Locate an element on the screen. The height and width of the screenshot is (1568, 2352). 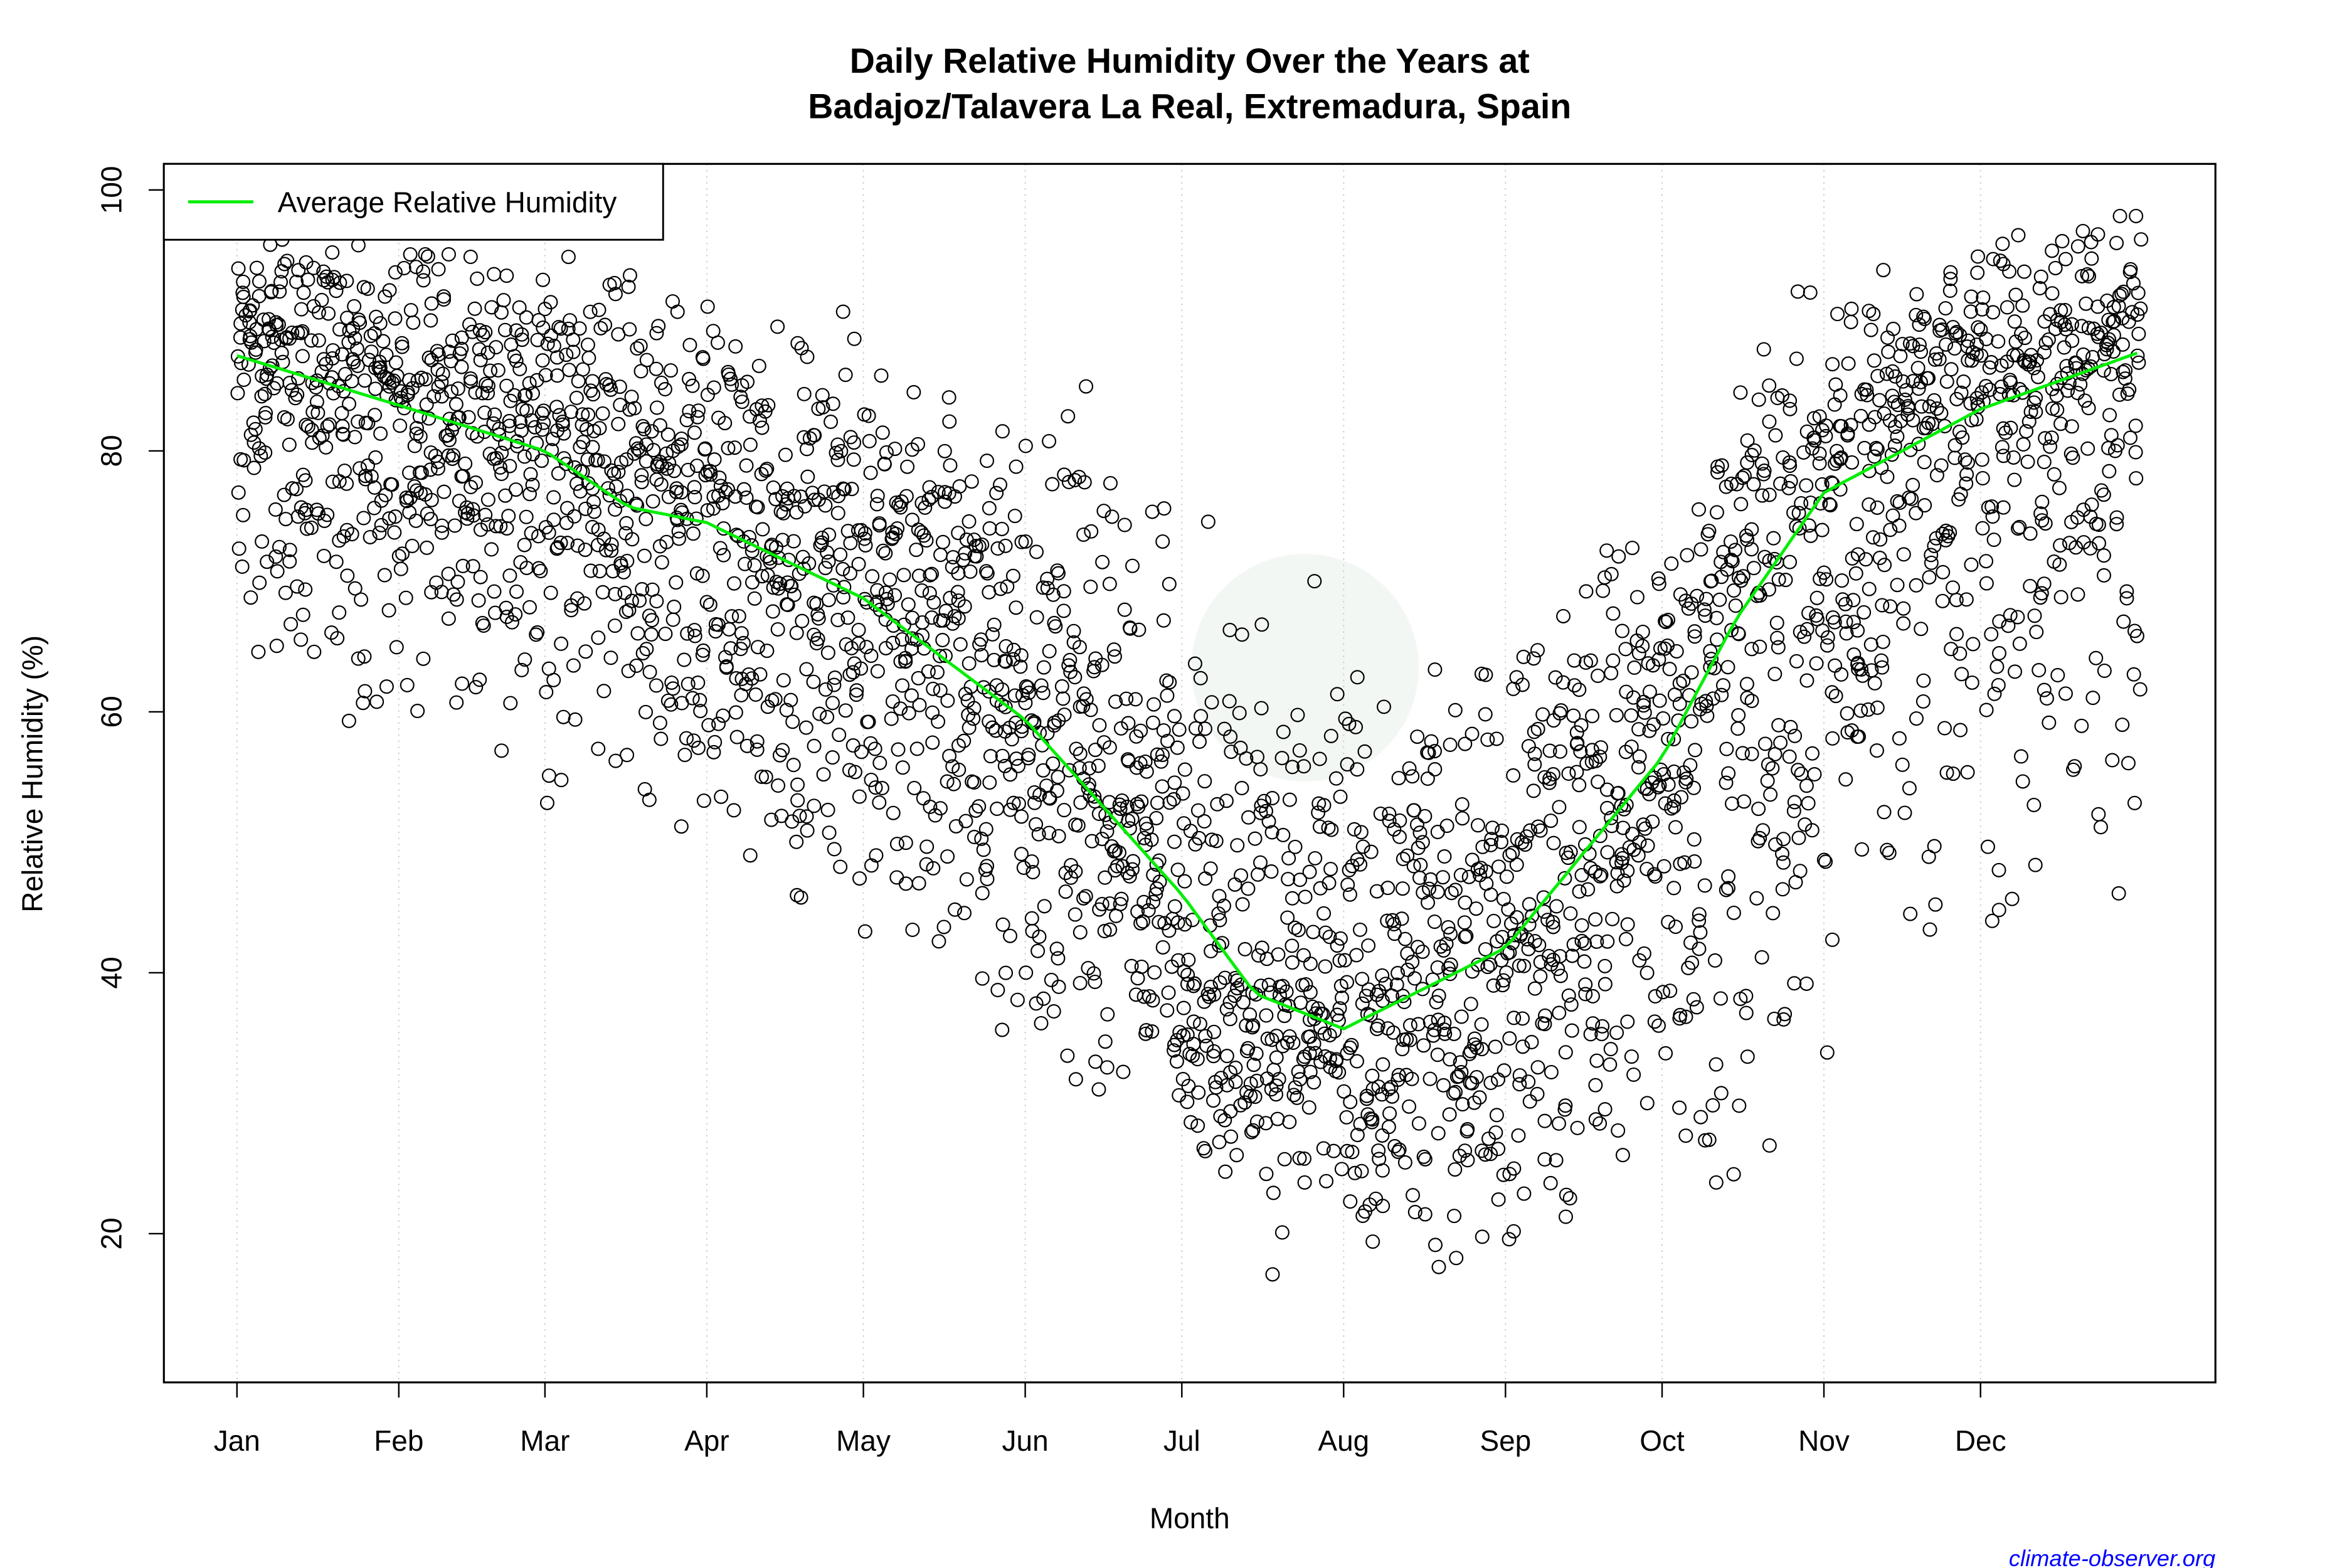
x-axis: Jan Feb Mar Apr May Jun Jul Aug Sep Oct Nov Dec is located at coordinates (1110, 1419).